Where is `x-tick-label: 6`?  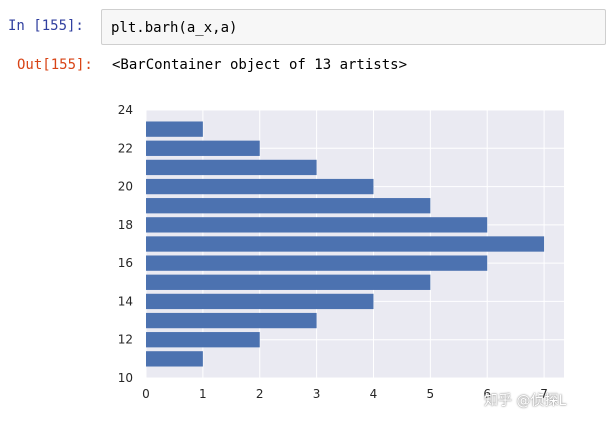
x-tick-label: 6 is located at coordinates (487, 394).